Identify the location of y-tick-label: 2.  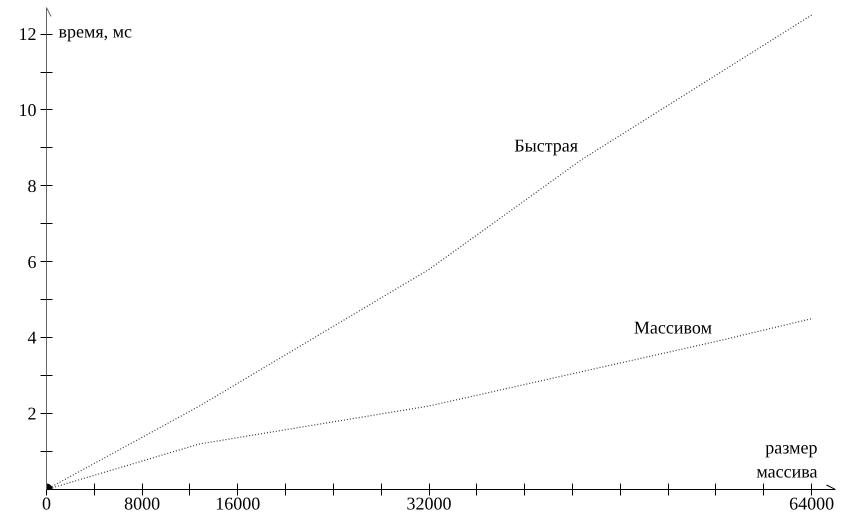
(32, 414).